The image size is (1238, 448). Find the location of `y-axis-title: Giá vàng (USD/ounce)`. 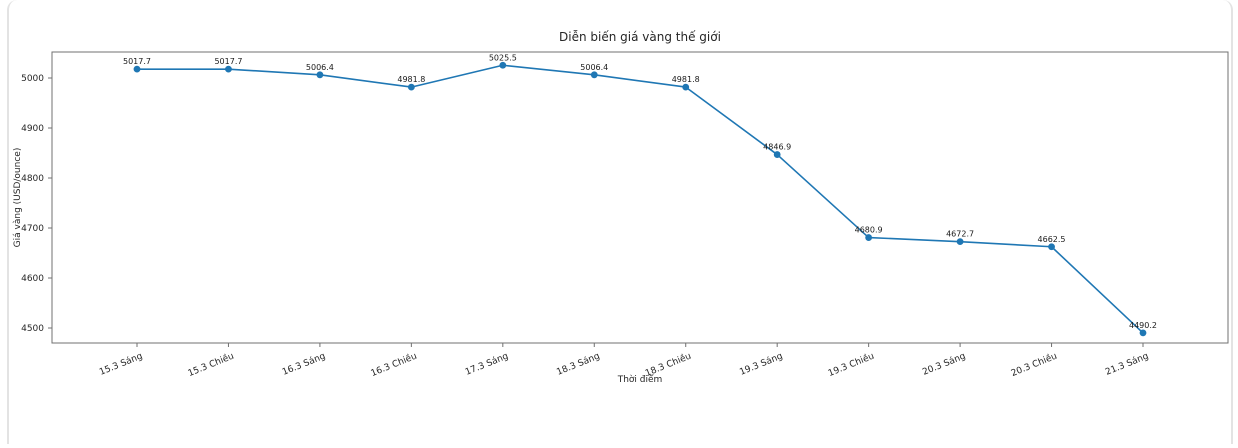

y-axis-title: Giá vàng (USD/ounce) is located at coordinates (18, 198).